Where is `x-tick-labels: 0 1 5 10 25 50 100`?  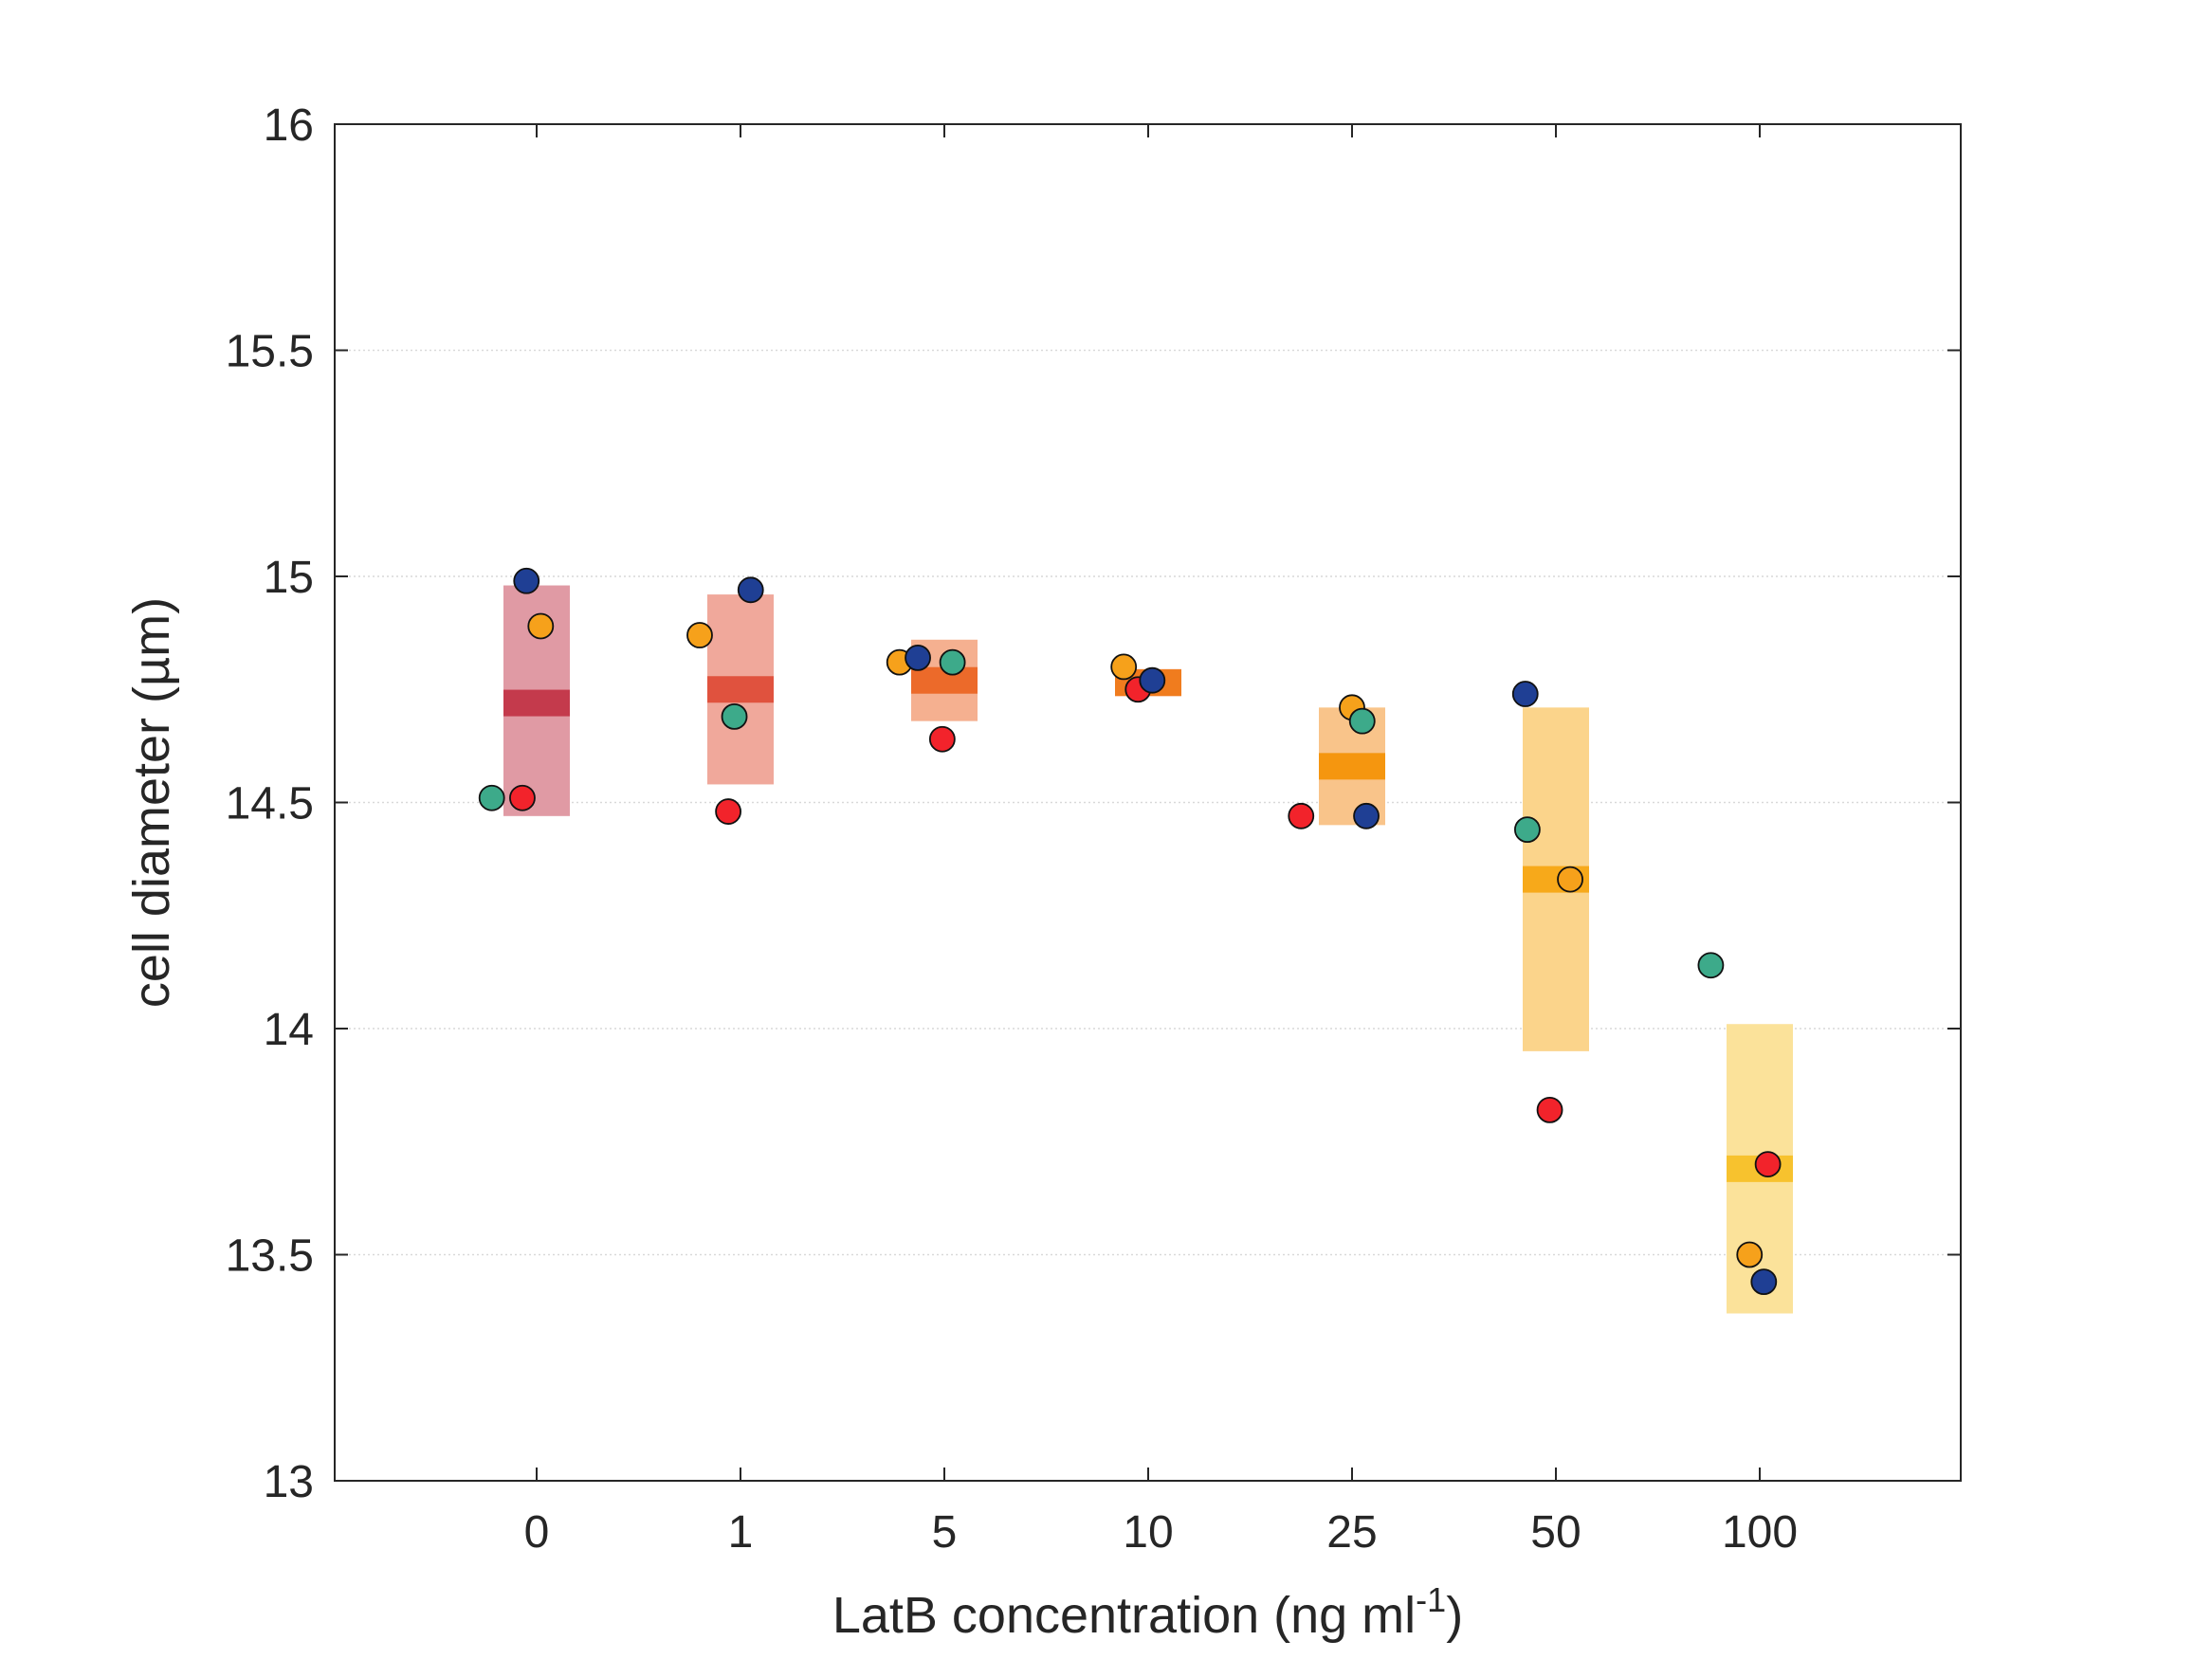
x-tick-labels: 0 1 5 10 25 50 100 is located at coordinates (1161, 1532).